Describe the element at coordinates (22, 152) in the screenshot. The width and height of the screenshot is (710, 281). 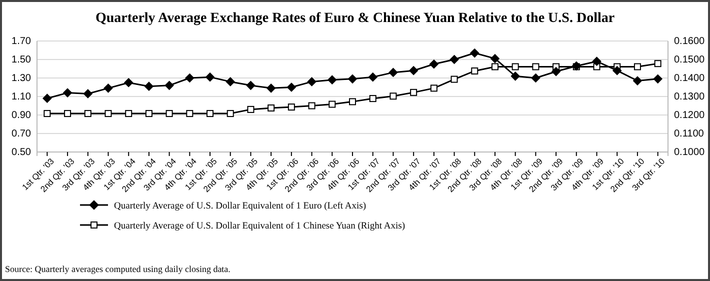
I see `y-tick-label: 0.50` at that location.